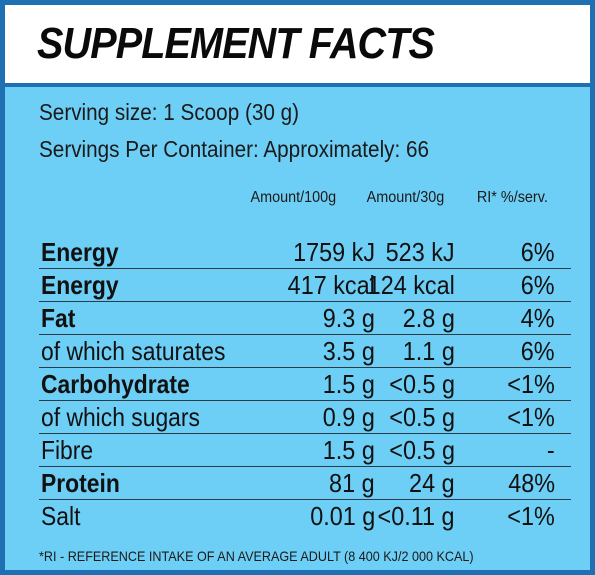 The width and height of the screenshot is (595, 575). I want to click on amount-per-30g: 523 kJ, so click(420, 252).